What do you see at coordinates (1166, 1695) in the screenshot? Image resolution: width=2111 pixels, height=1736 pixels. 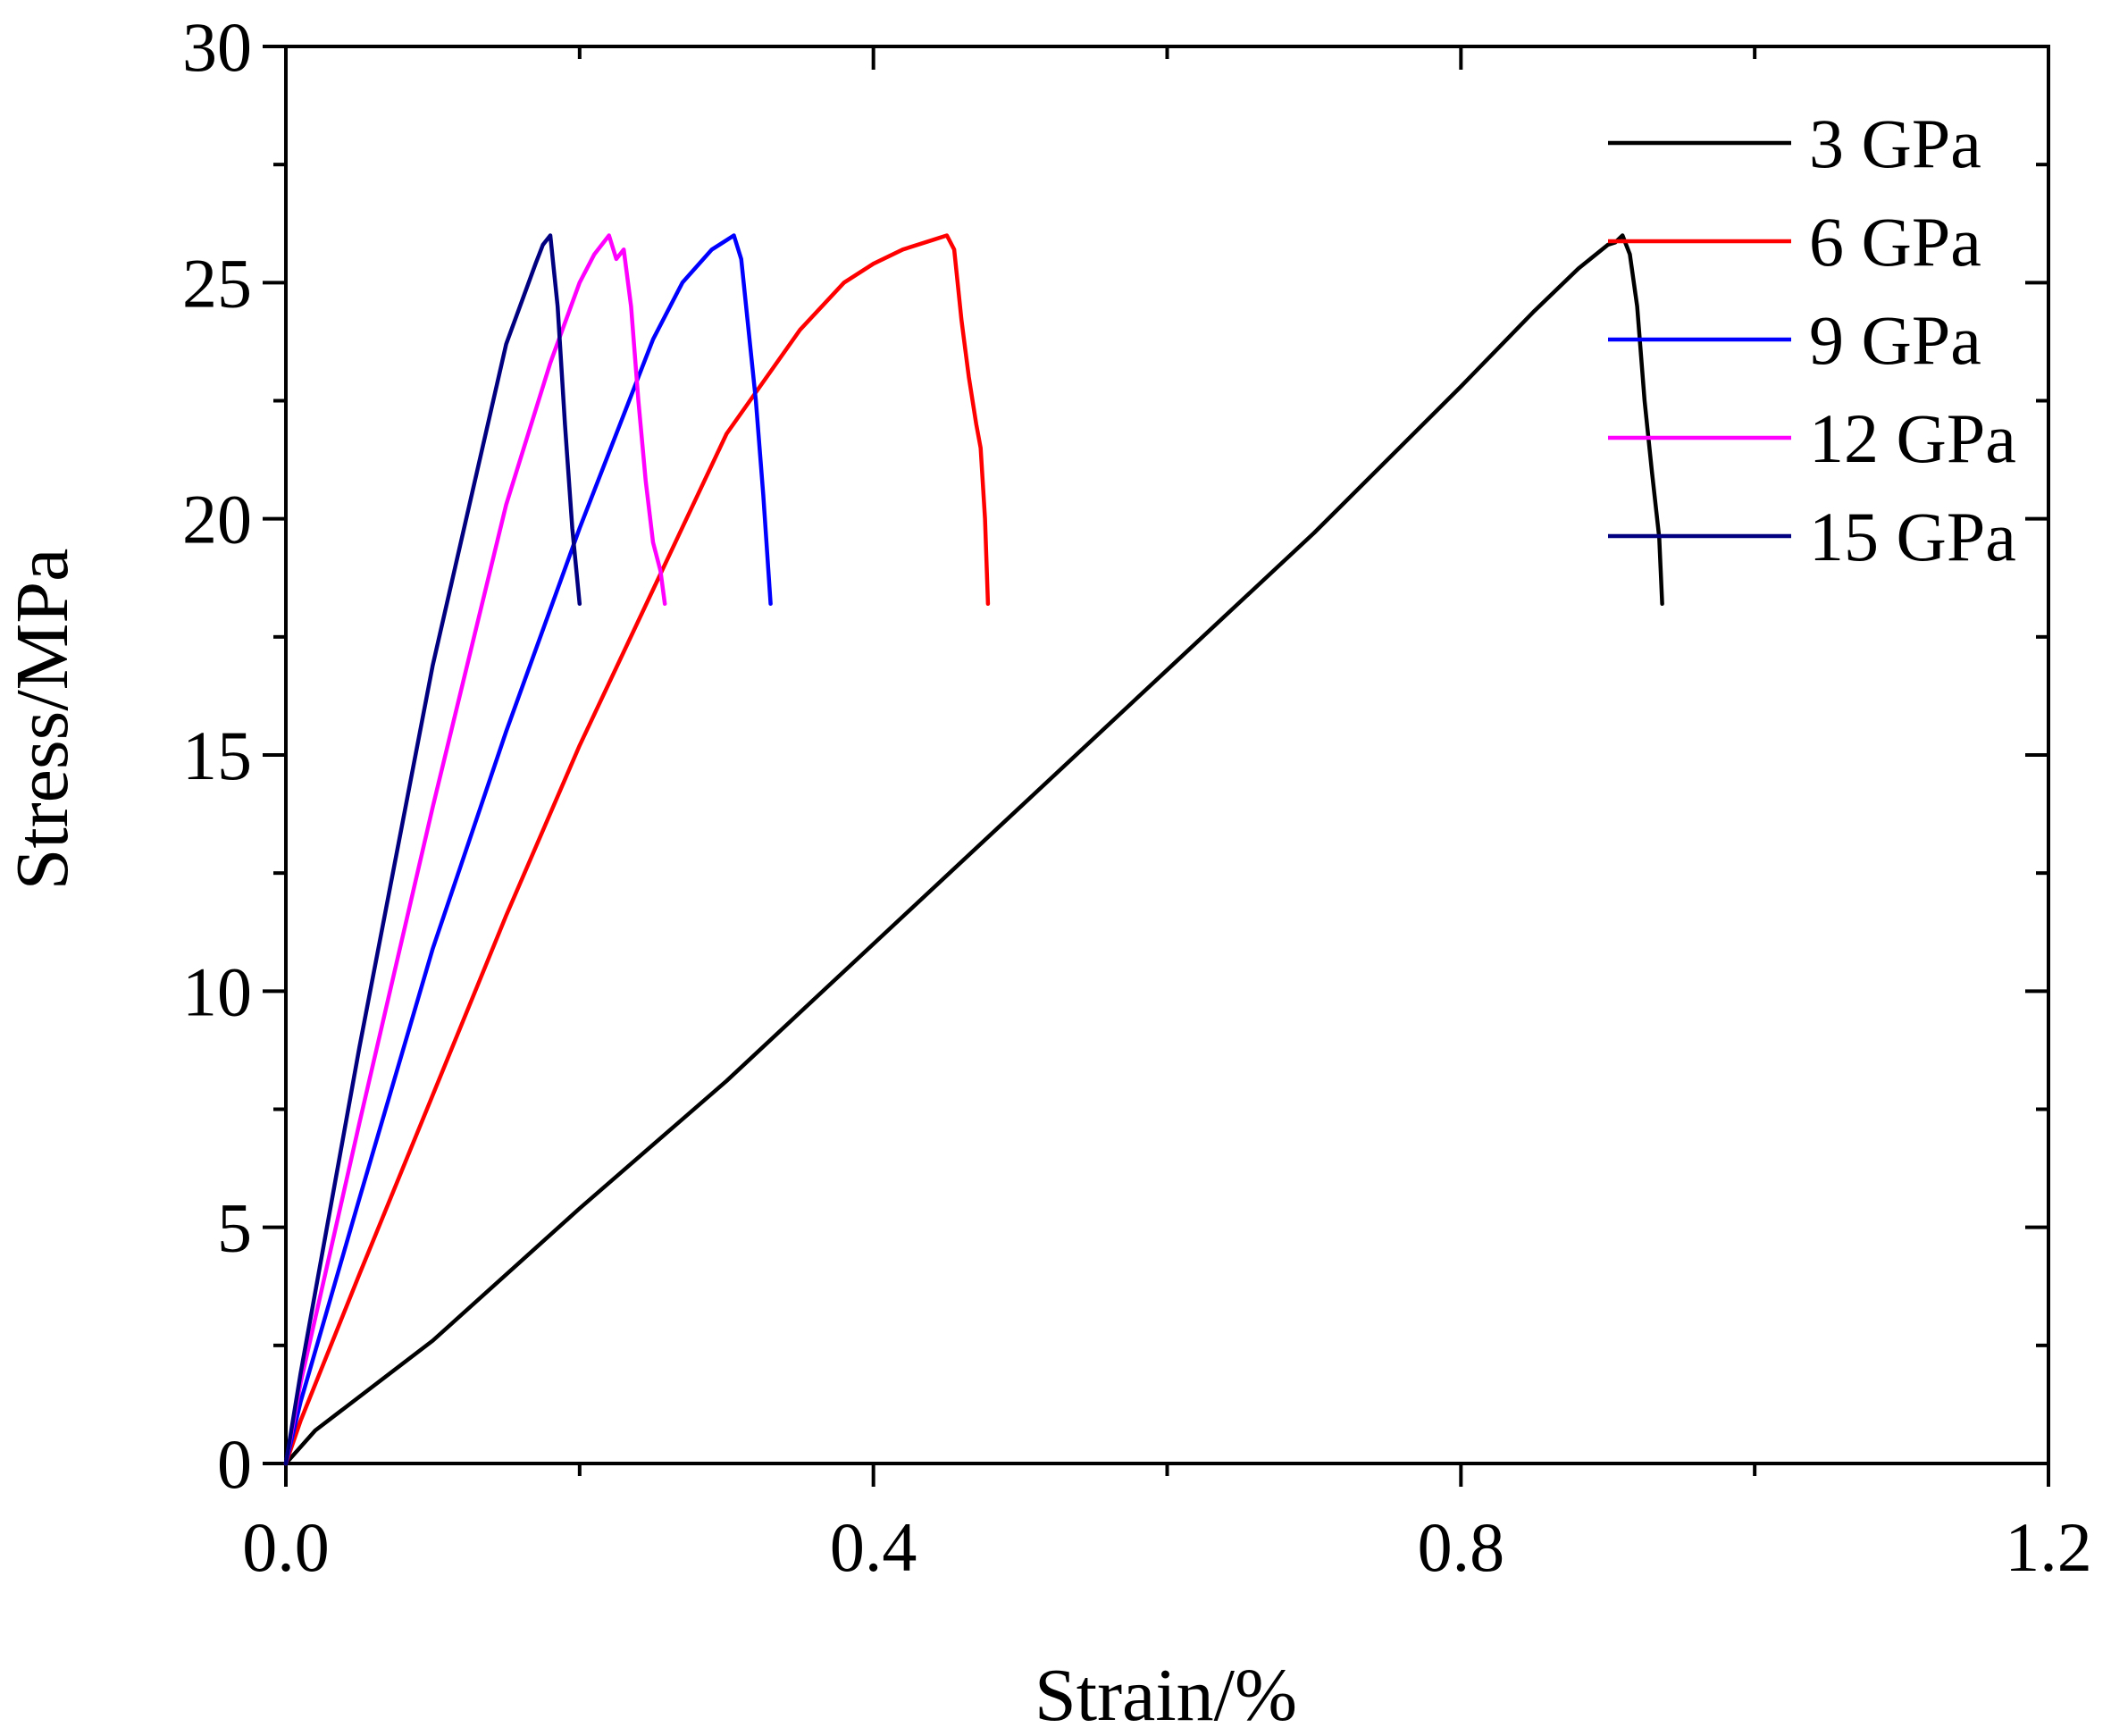 I see `x-axis-title: Strain/%` at bounding box center [1166, 1695].